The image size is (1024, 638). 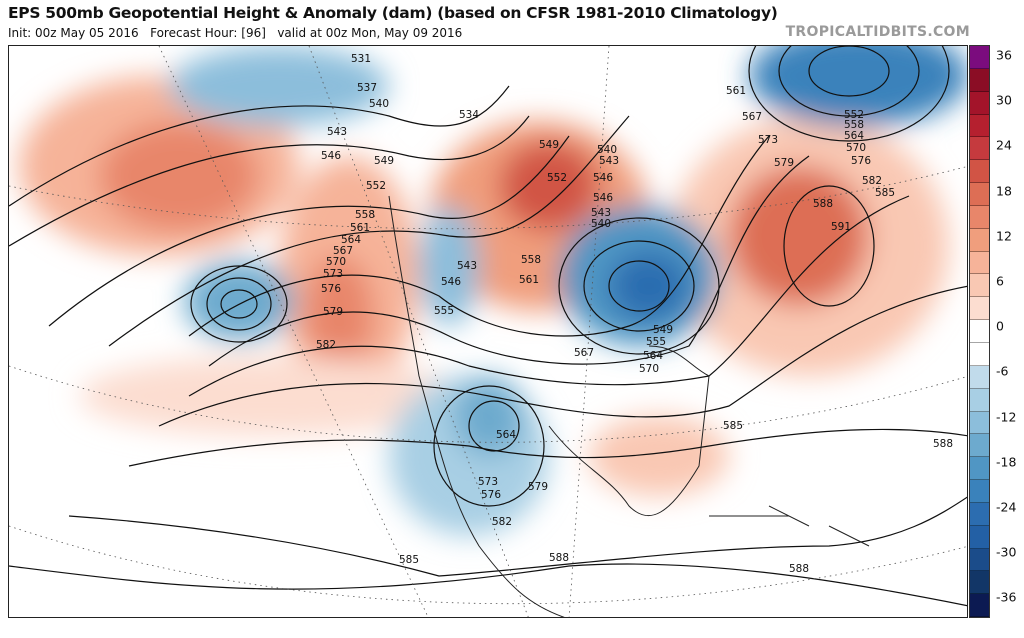 I want to click on colorbar-label: -36, so click(x=1006, y=597).